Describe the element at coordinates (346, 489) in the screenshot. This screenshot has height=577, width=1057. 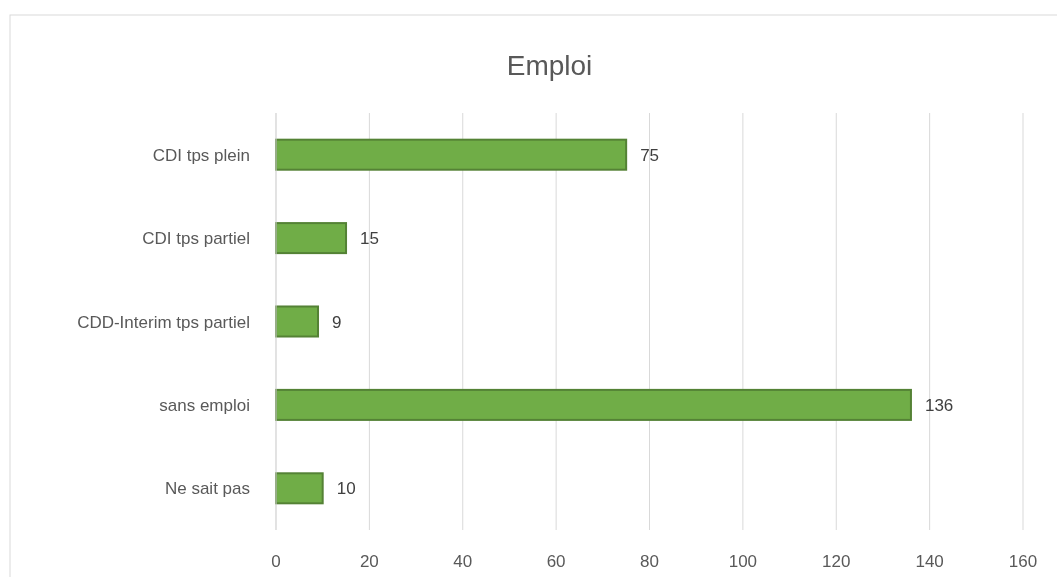
I see `data-label: 10` at that location.